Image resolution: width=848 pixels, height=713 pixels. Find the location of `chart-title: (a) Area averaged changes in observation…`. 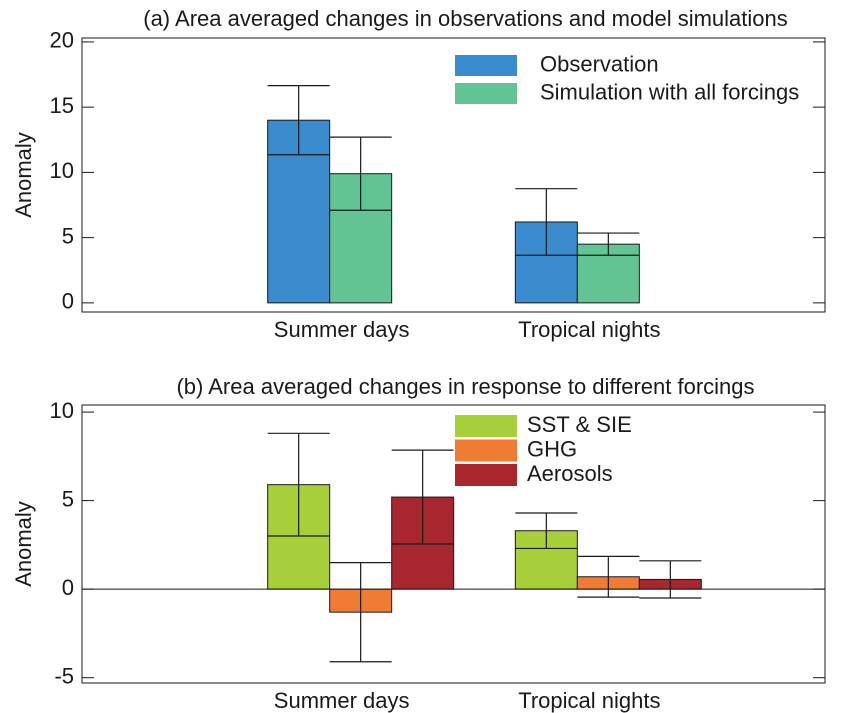

chart-title: (a) Area averaged changes in observation… is located at coordinates (465, 18).